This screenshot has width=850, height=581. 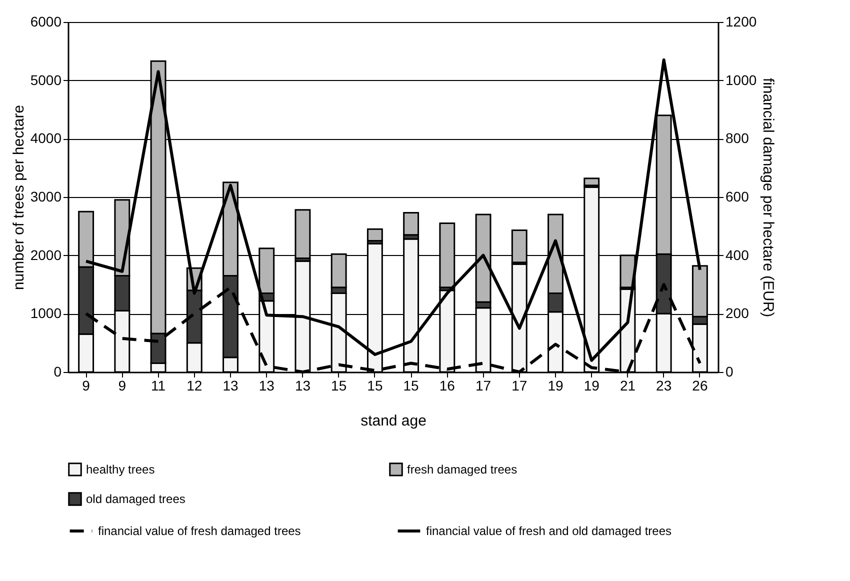 What do you see at coordinates (741, 22) in the screenshot?
I see `y2-tick-label: 1200` at bounding box center [741, 22].